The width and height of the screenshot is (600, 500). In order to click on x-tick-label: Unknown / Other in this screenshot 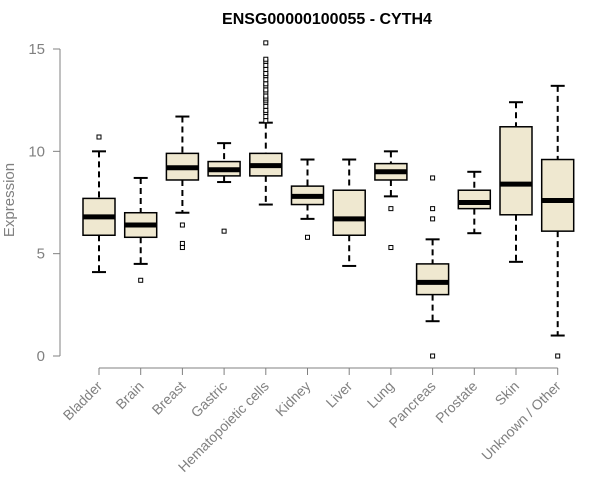, I will do `click(521, 421)`.